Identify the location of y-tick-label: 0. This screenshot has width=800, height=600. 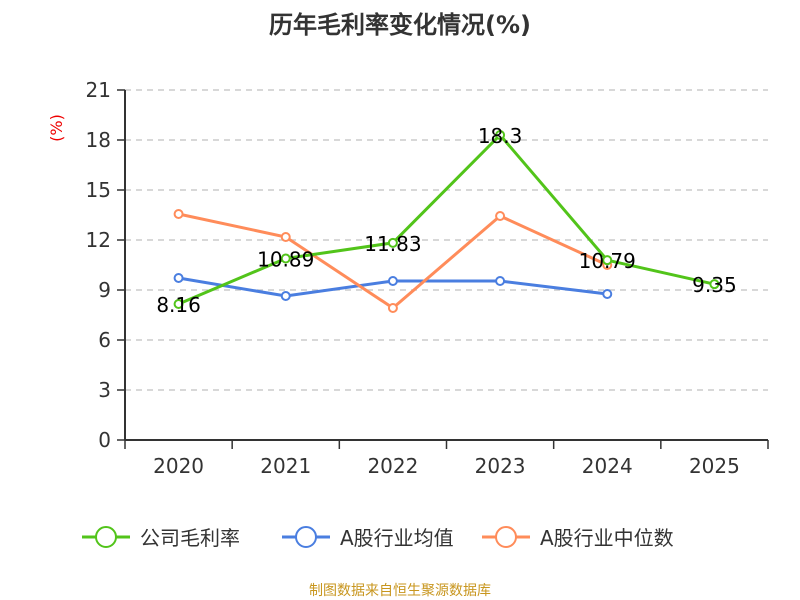
(104, 440).